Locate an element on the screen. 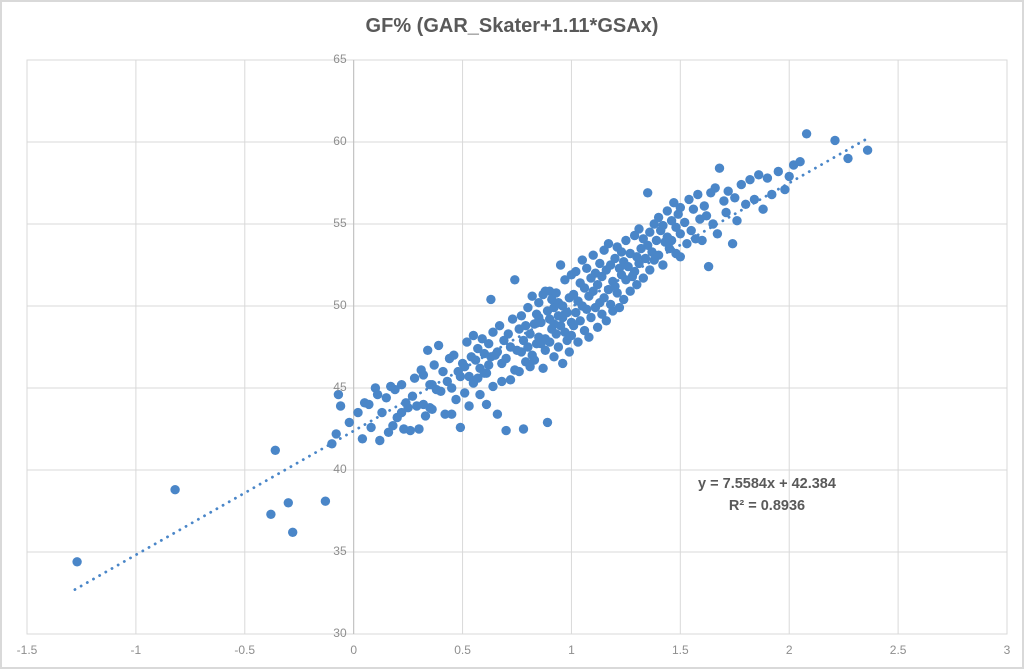  y-axis-tick-label: 65 is located at coordinates (340, 59).